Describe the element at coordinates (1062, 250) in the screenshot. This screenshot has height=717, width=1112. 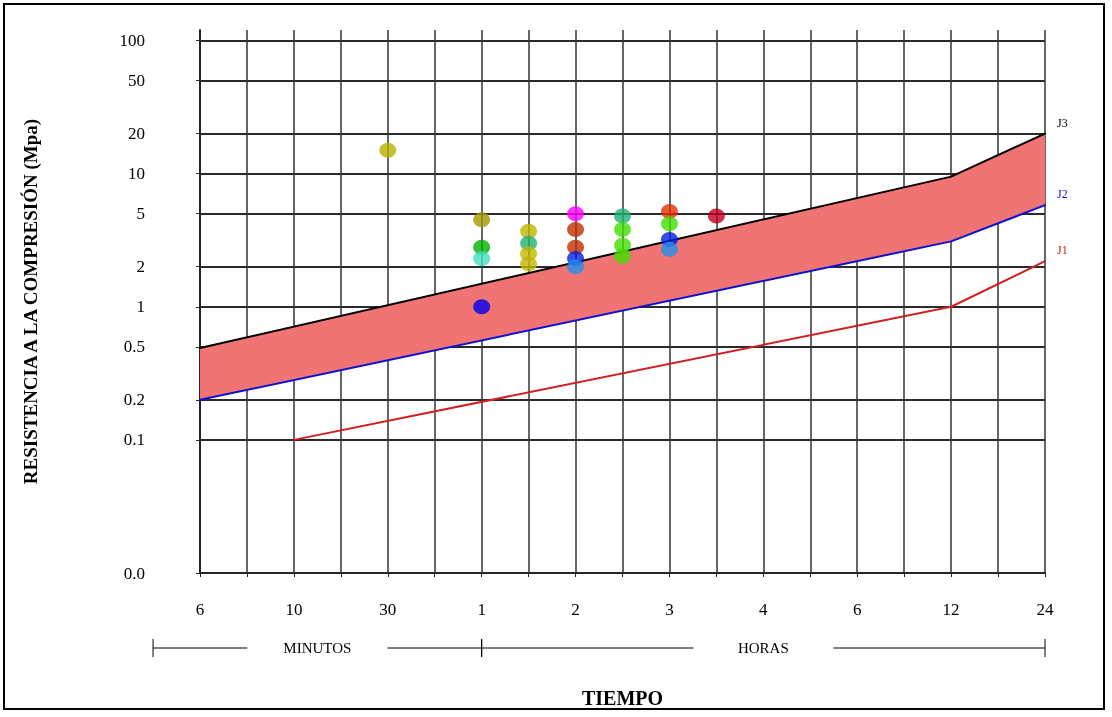
I see `series-label: J1` at that location.